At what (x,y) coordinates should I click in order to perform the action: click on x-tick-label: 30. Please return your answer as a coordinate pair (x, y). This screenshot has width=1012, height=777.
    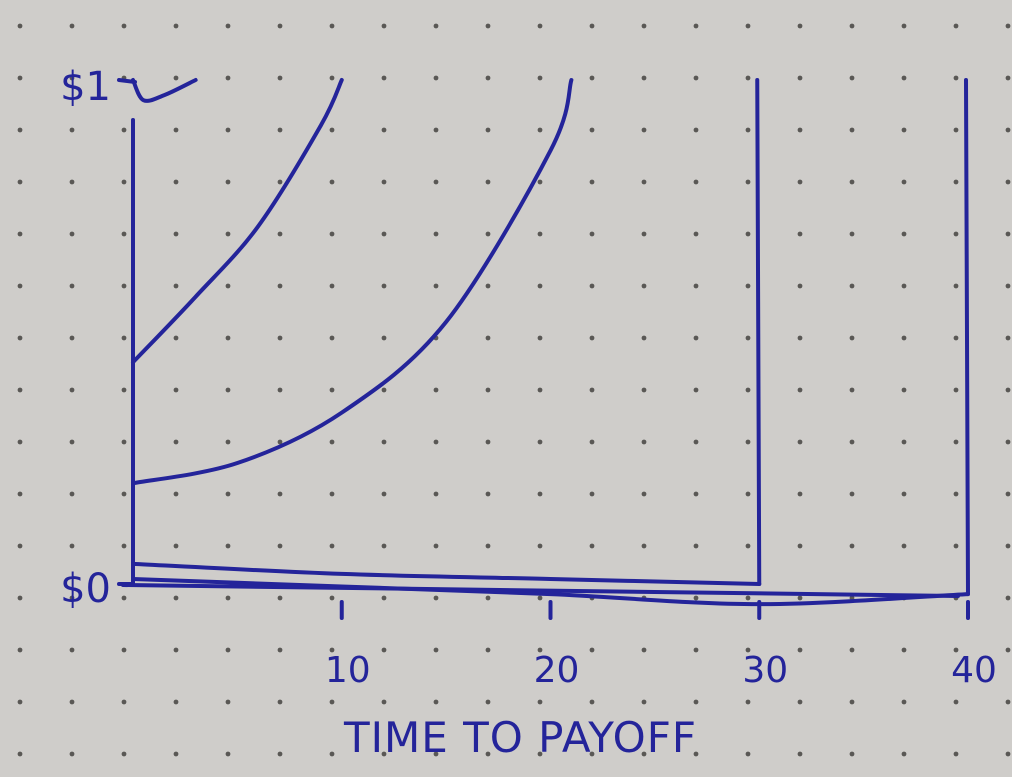
    Looking at the image, I should click on (765, 670).